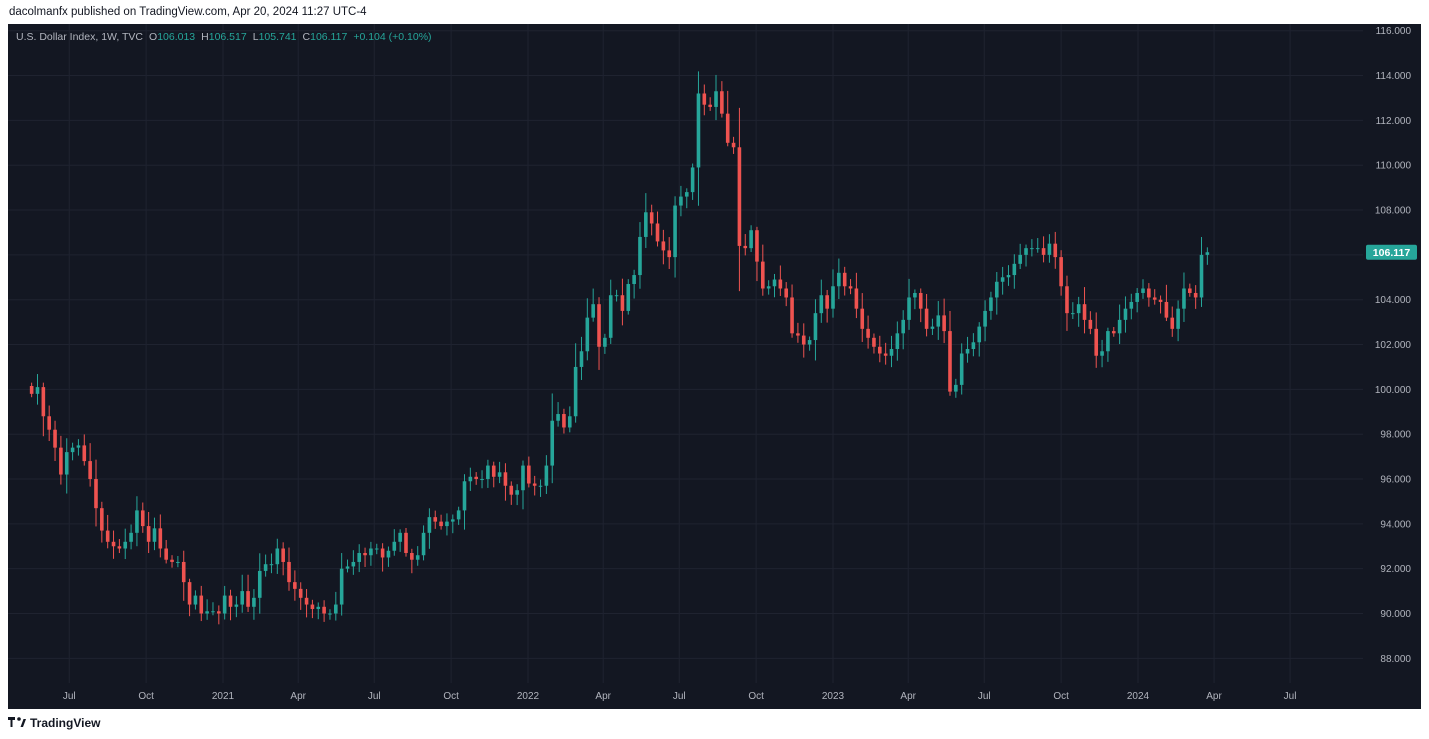 The height and width of the screenshot is (739, 1429). I want to click on tradingview-logo: TradingView, so click(54, 723).